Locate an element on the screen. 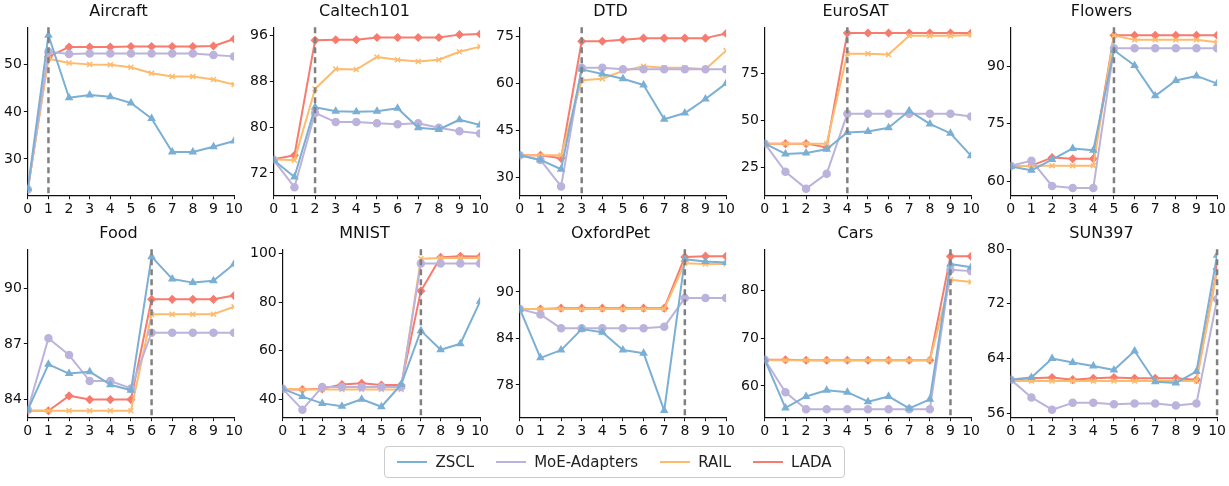 This screenshot has height=486, width=1229. y-tick-label: 88 is located at coordinates (258, 80).